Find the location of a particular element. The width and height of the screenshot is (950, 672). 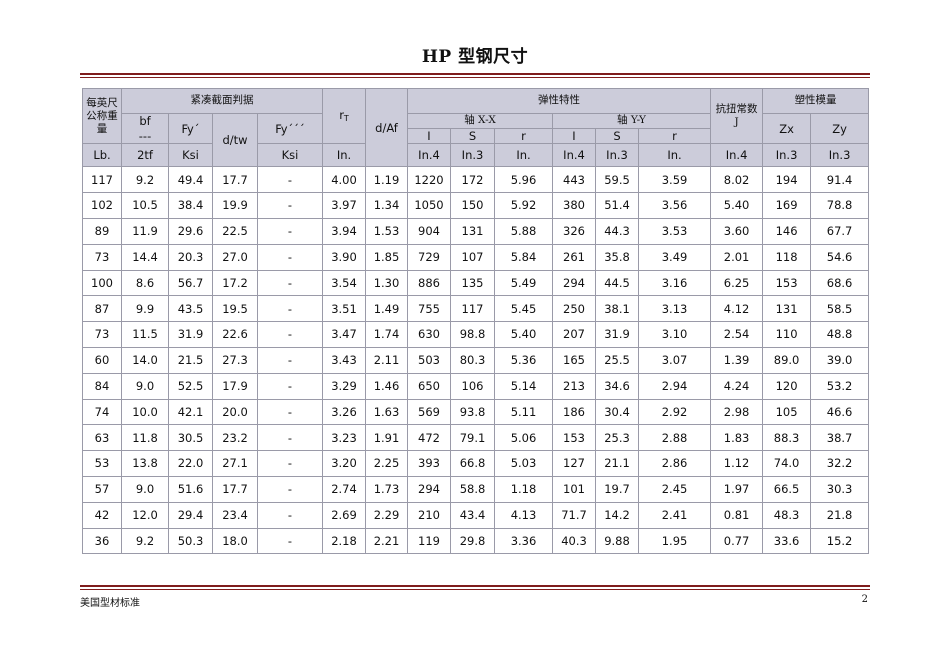

table-cell: 78.8 is located at coordinates (840, 205).